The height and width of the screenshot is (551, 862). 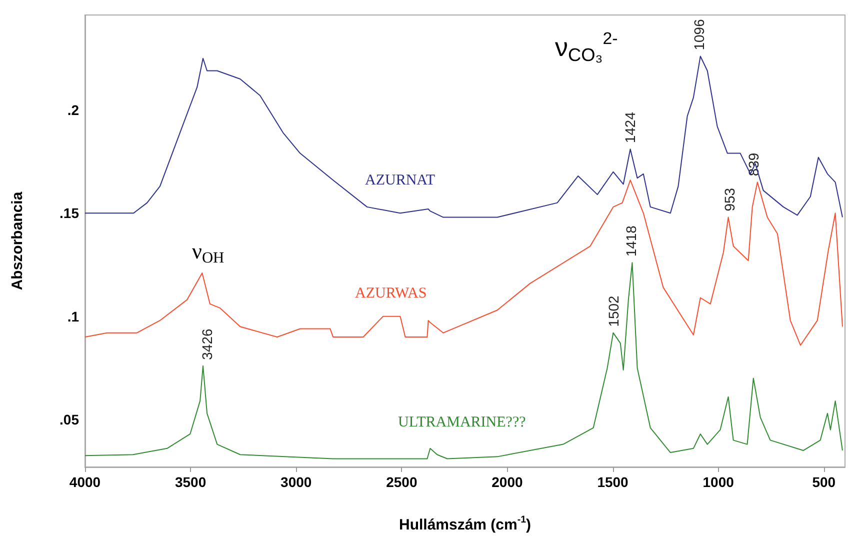 What do you see at coordinates (73, 110) in the screenshot?
I see `y-tick-label: .2` at bounding box center [73, 110].